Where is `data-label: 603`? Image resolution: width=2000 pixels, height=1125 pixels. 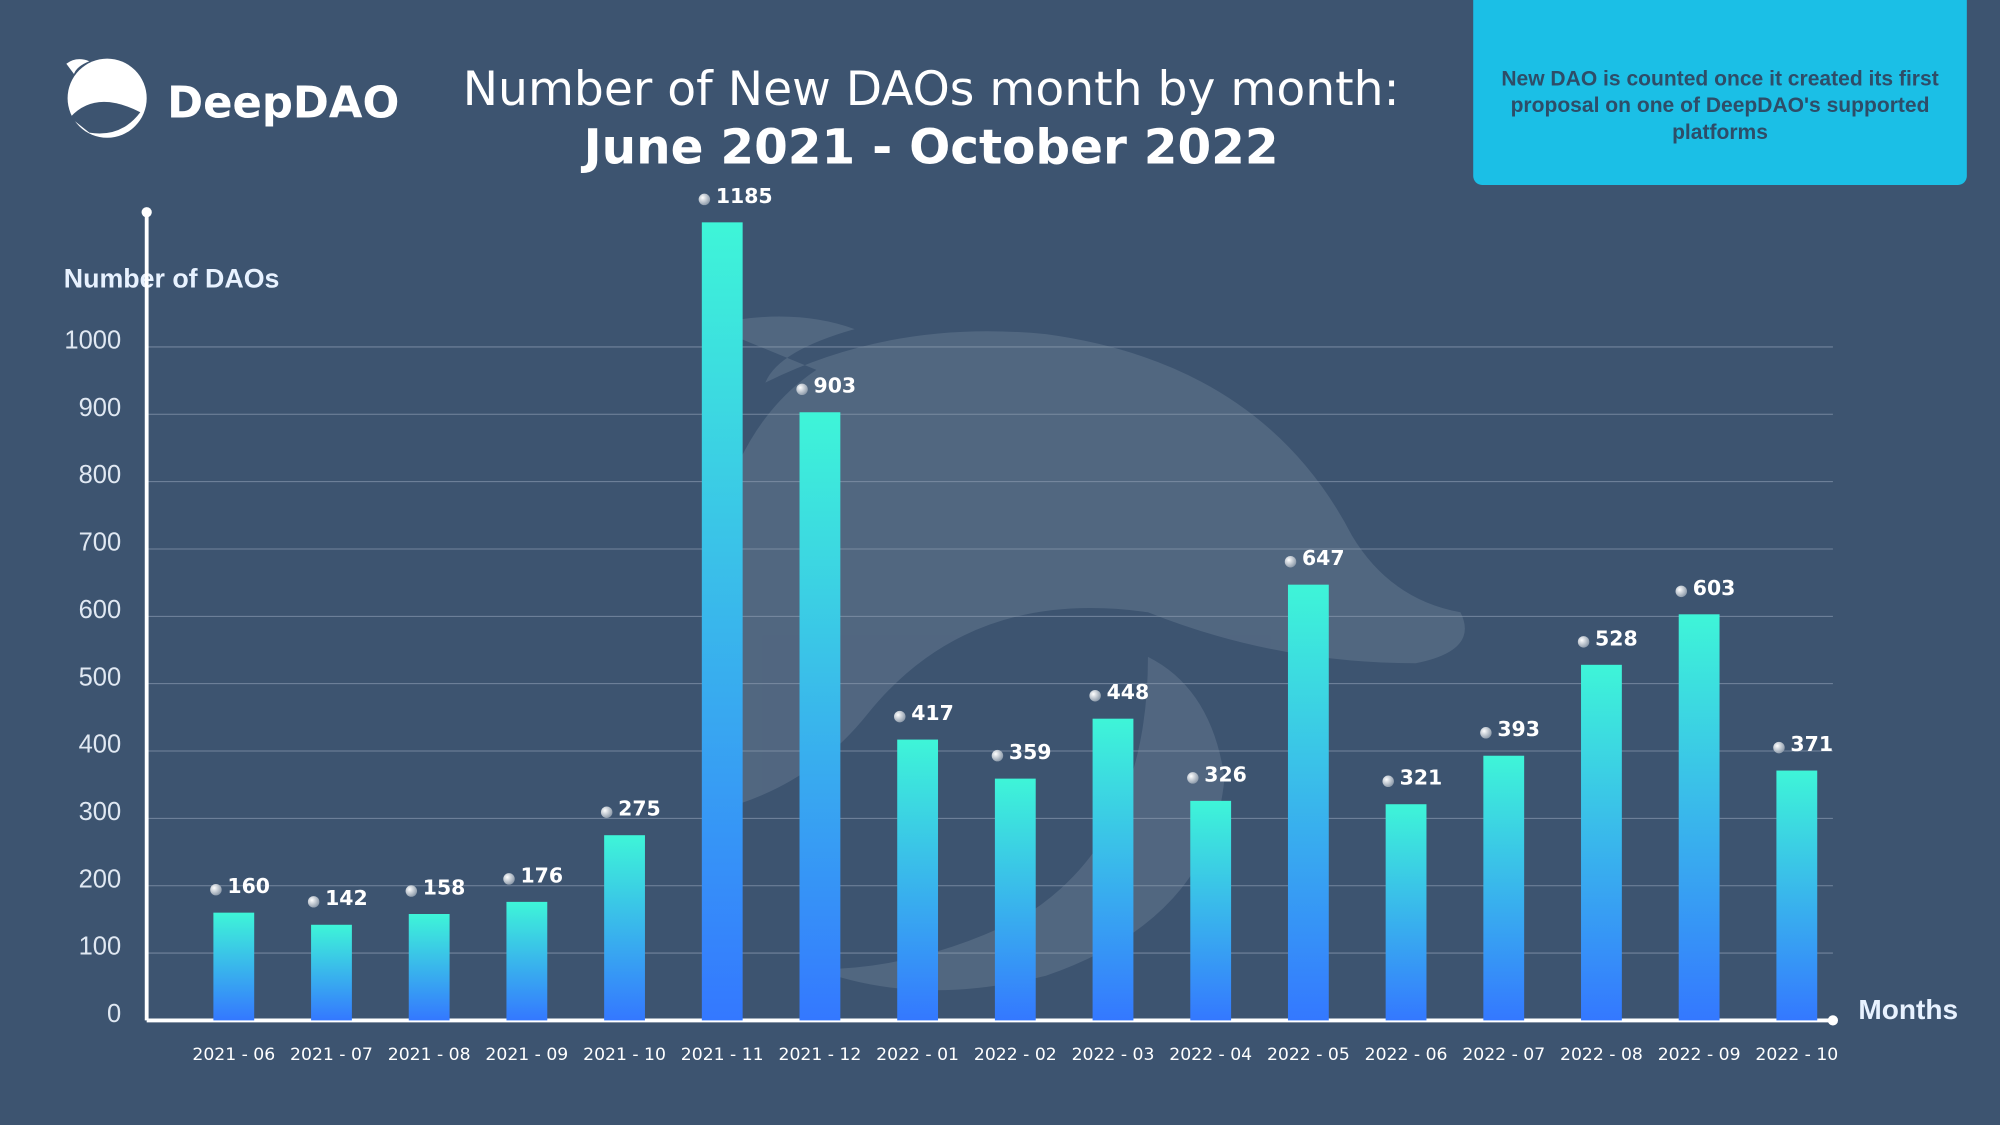 data-label: 603 is located at coordinates (1714, 588).